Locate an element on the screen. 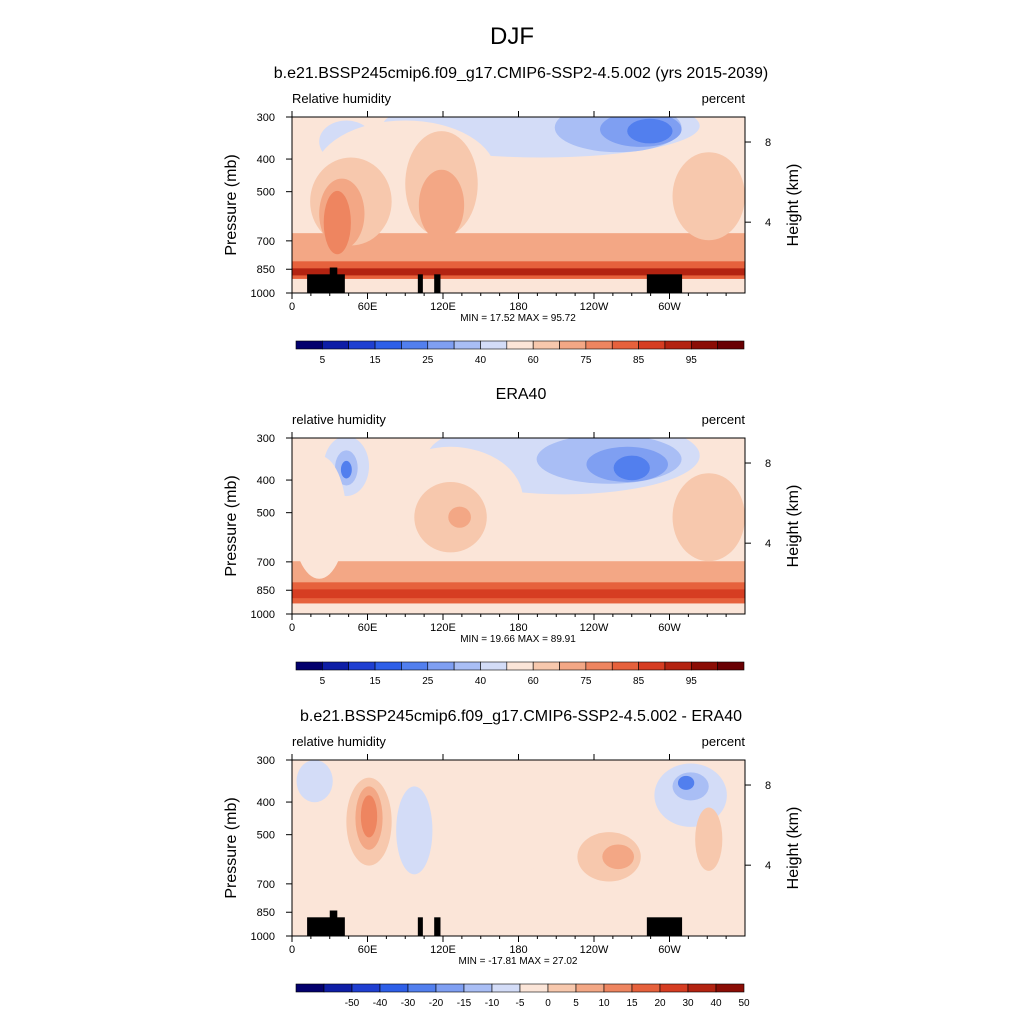 This screenshot has height=1024, width=1024. panel-right-label: percent is located at coordinates (724, 741).